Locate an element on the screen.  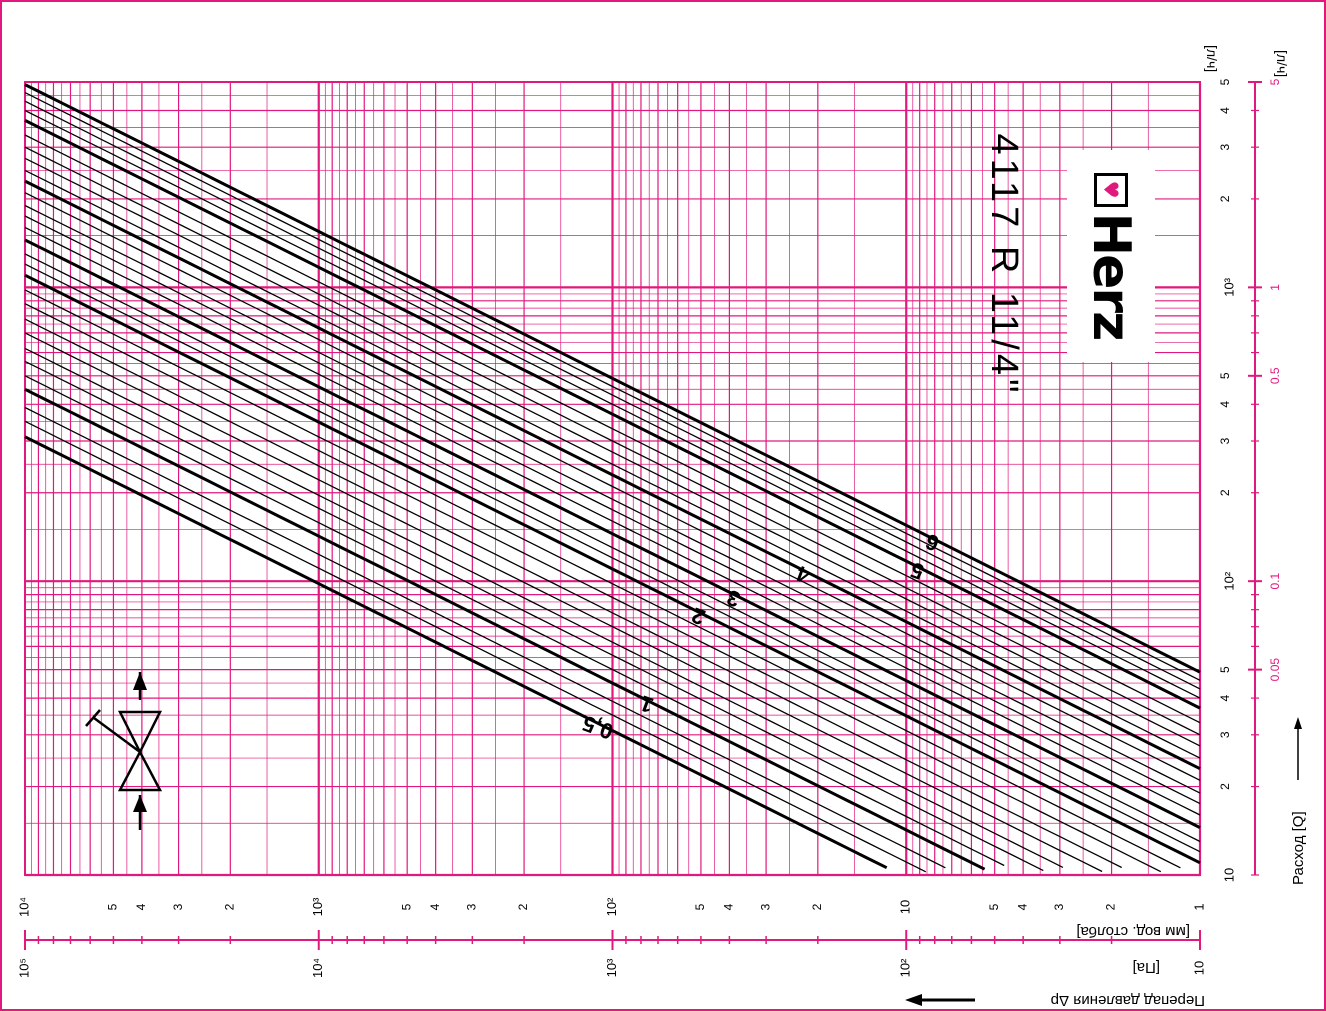
brand-name: Herz is located at coordinates (1111, 276).